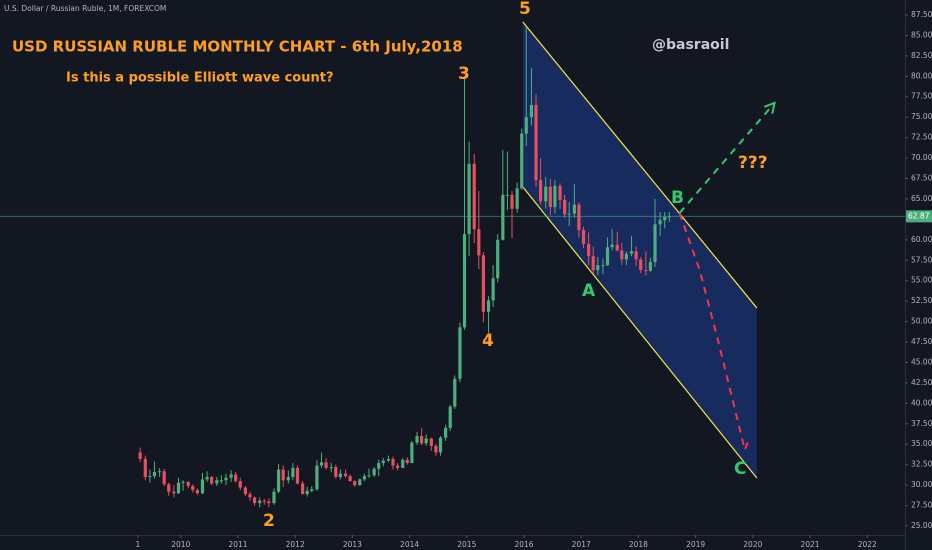 Image resolution: width=932 pixels, height=550 pixels. I want to click on y-tick-label: 37.50, so click(921, 423).